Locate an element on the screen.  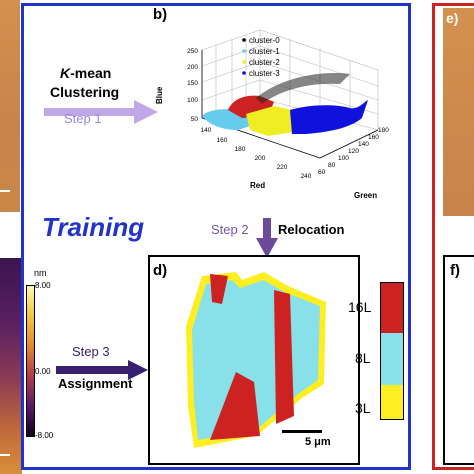
legend-cluster-2: cluster-2 is located at coordinates (264, 62).